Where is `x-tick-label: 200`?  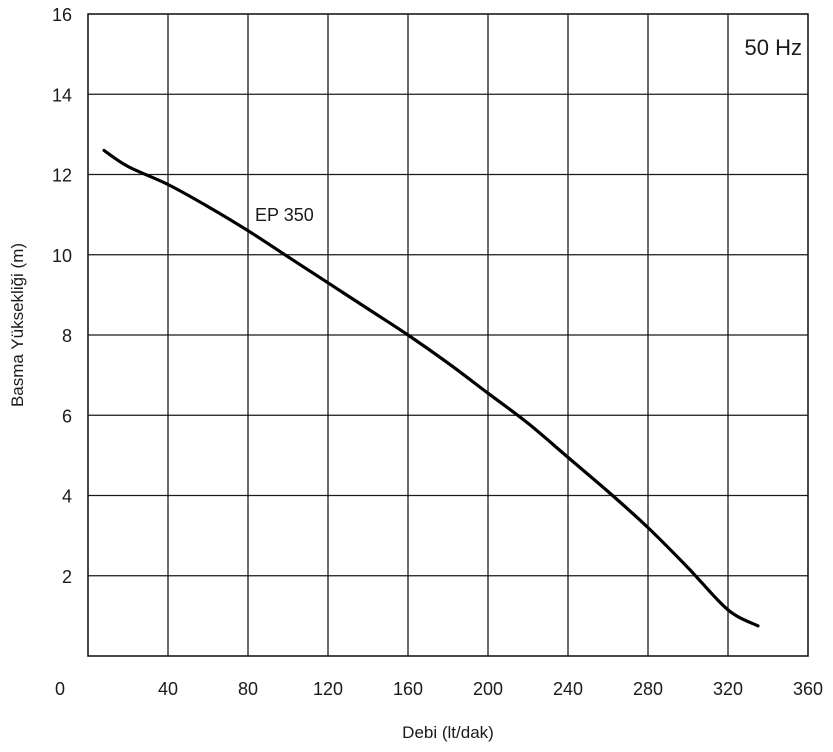
x-tick-label: 200 is located at coordinates (488, 689).